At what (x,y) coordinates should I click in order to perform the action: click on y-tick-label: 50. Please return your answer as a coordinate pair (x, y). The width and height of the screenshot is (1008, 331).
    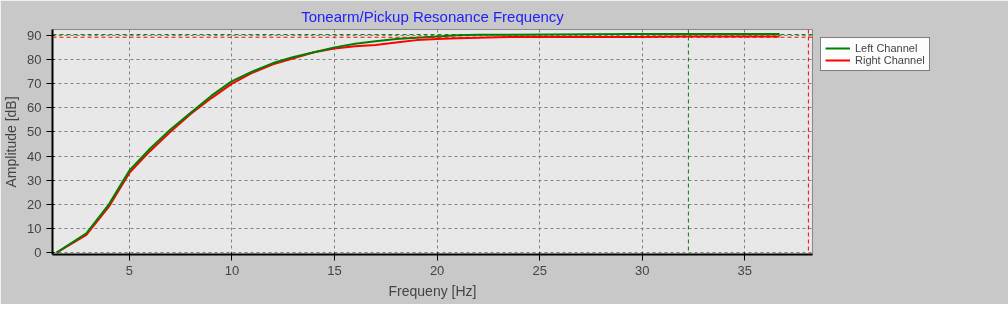
    Looking at the image, I should click on (34, 132).